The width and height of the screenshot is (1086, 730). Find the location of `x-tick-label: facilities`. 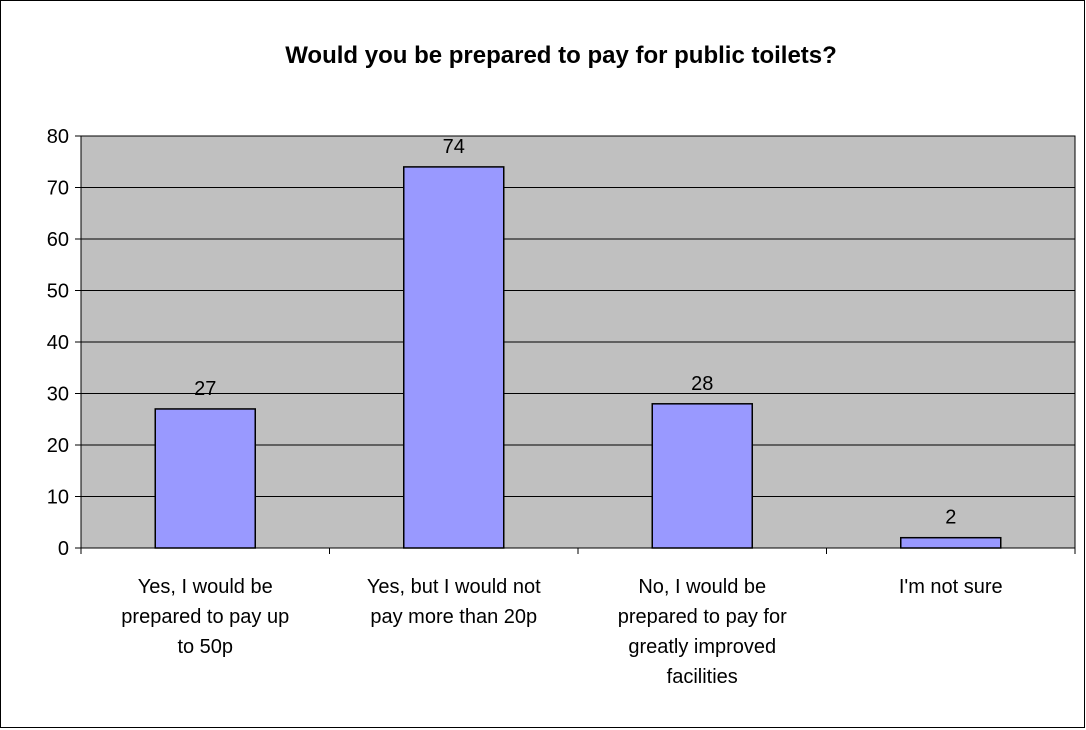

x-tick-label: facilities is located at coordinates (702, 677).